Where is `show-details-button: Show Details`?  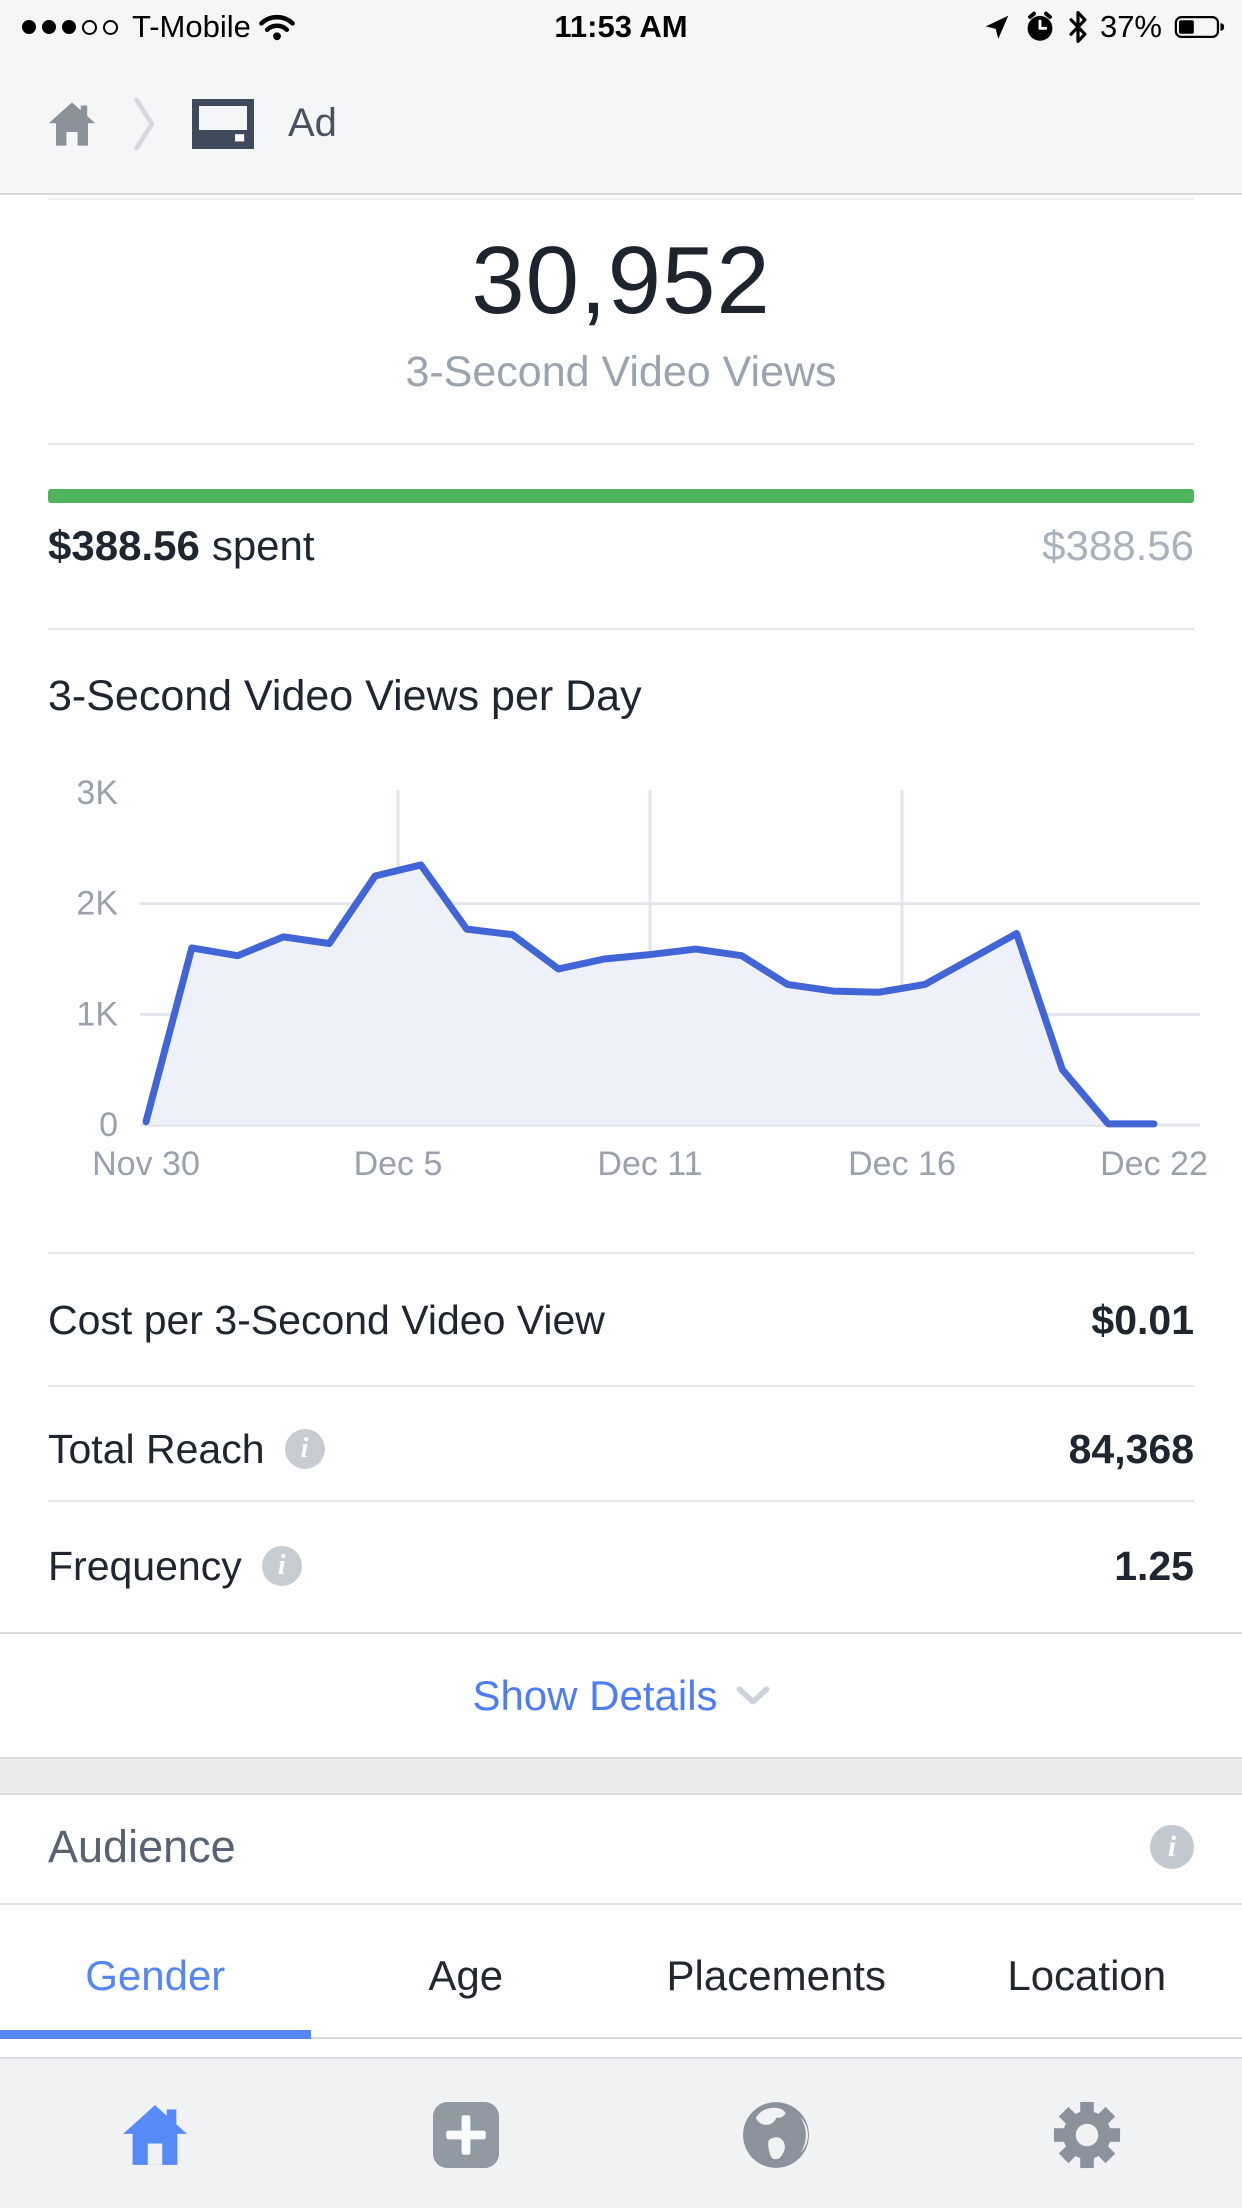
show-details-button: Show Details is located at coordinates (621, 1696).